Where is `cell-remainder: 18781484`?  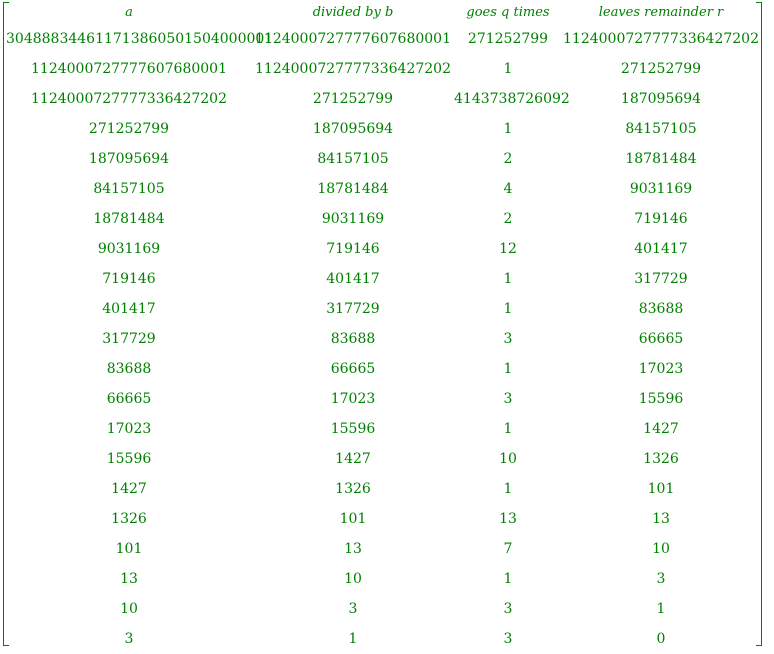
cell-remainder: 18781484 is located at coordinates (661, 159).